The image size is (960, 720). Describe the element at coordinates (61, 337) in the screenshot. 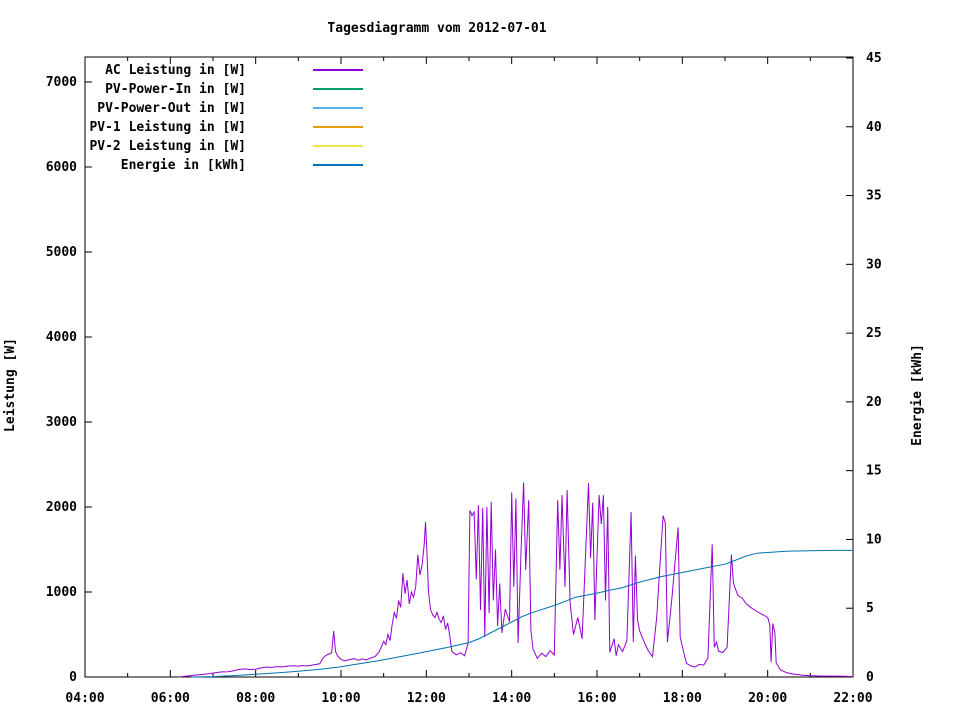

I see `y-left-tick-label: 4000` at that location.